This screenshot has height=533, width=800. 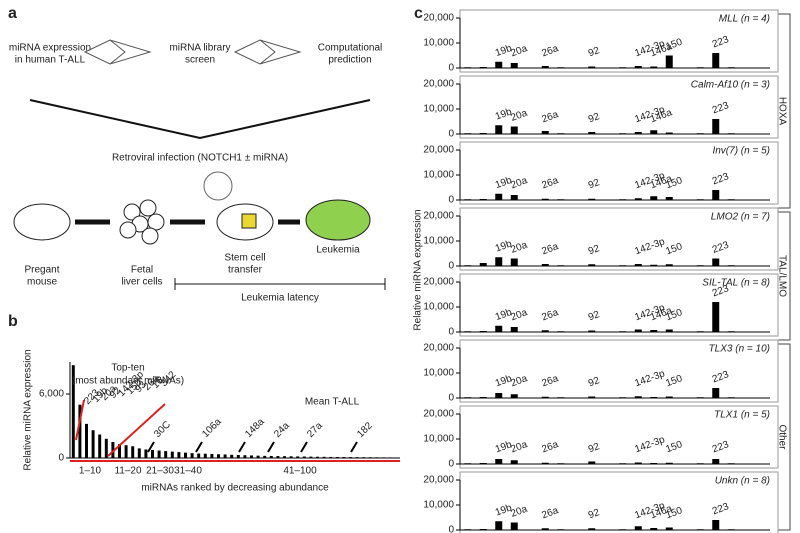 What do you see at coordinates (160, 471) in the screenshot?
I see `range-label: 21–30` at bounding box center [160, 471].